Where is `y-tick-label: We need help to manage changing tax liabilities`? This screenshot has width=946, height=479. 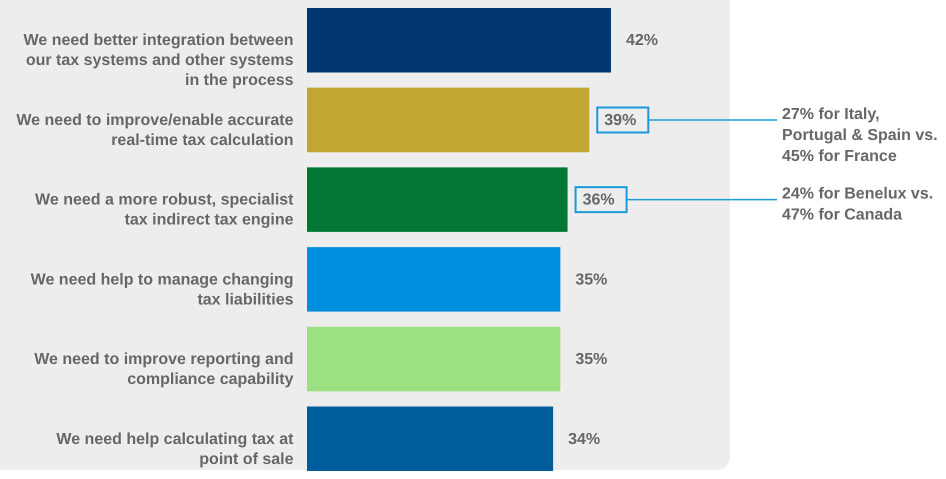 y-tick-label: We need help to manage changing tax liabilities is located at coordinates (162, 289).